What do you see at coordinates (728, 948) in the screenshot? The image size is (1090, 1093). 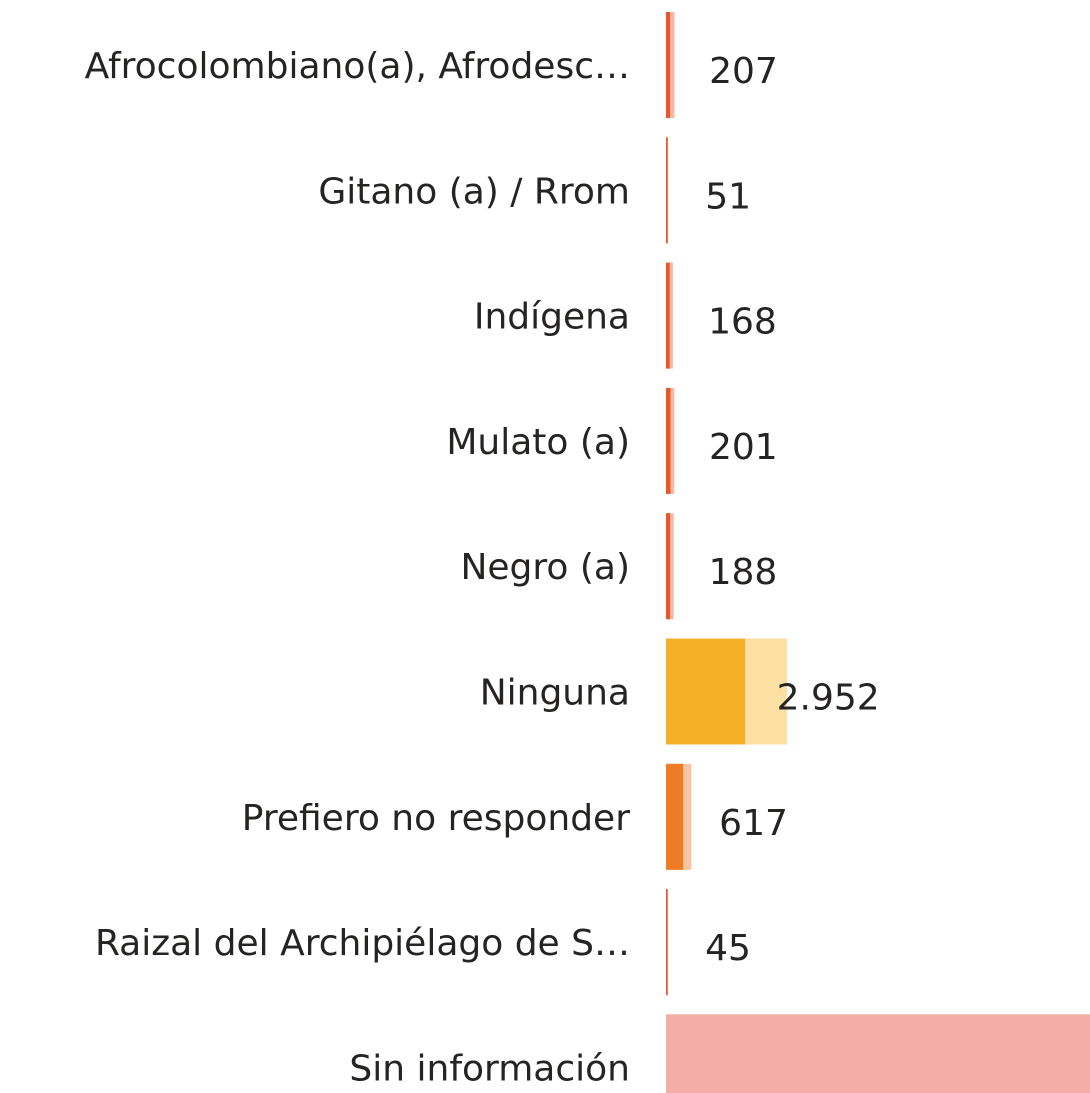 I see `data-label: 45` at bounding box center [728, 948].